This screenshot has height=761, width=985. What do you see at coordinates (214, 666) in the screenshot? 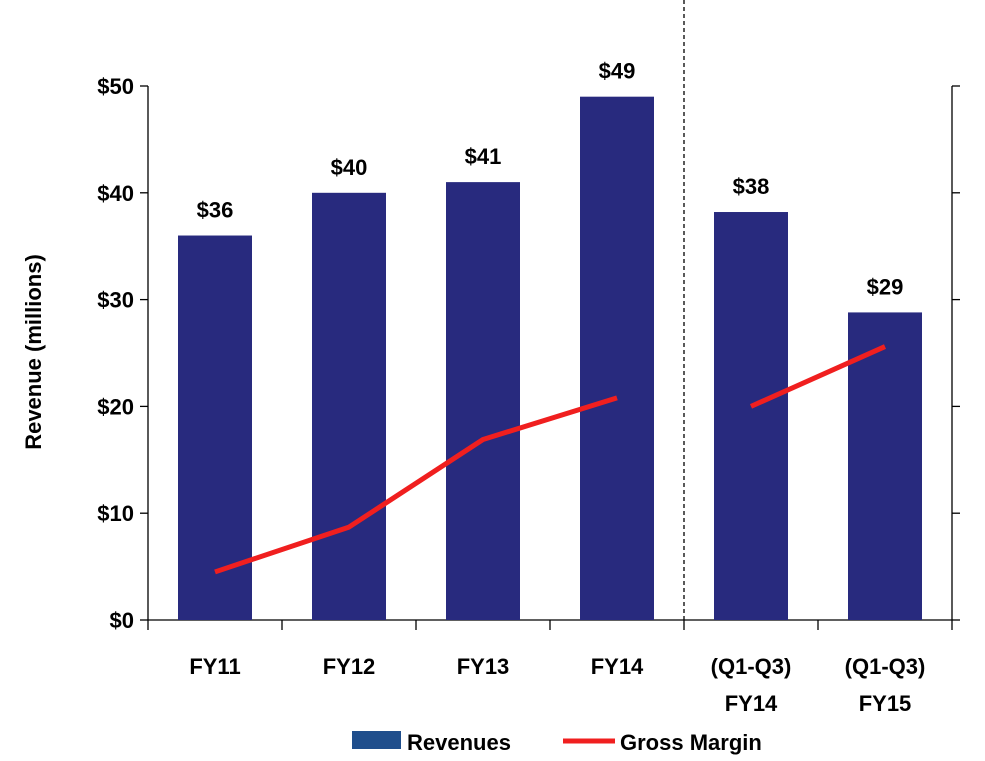
I see `x-tick-label: FY11` at bounding box center [214, 666].